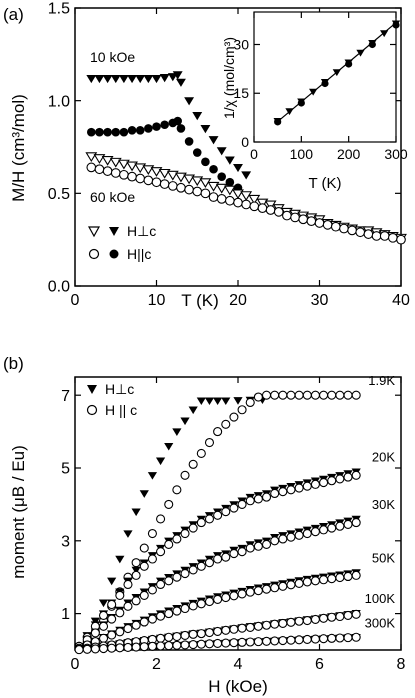  Describe the element at coordinates (245, 142) in the screenshot. I see `inset-ytick-label: 0` at that location.